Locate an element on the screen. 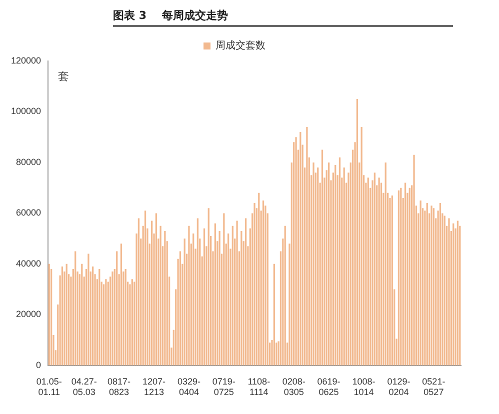 The image size is (499, 414). x-tick-label: 0129-0204 is located at coordinates (398, 387).